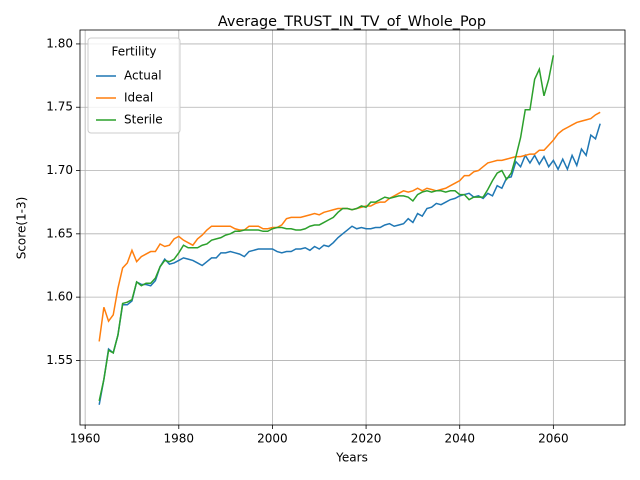  What do you see at coordinates (459, 439) in the screenshot?
I see `x-tick-label: 2040` at bounding box center [459, 439].